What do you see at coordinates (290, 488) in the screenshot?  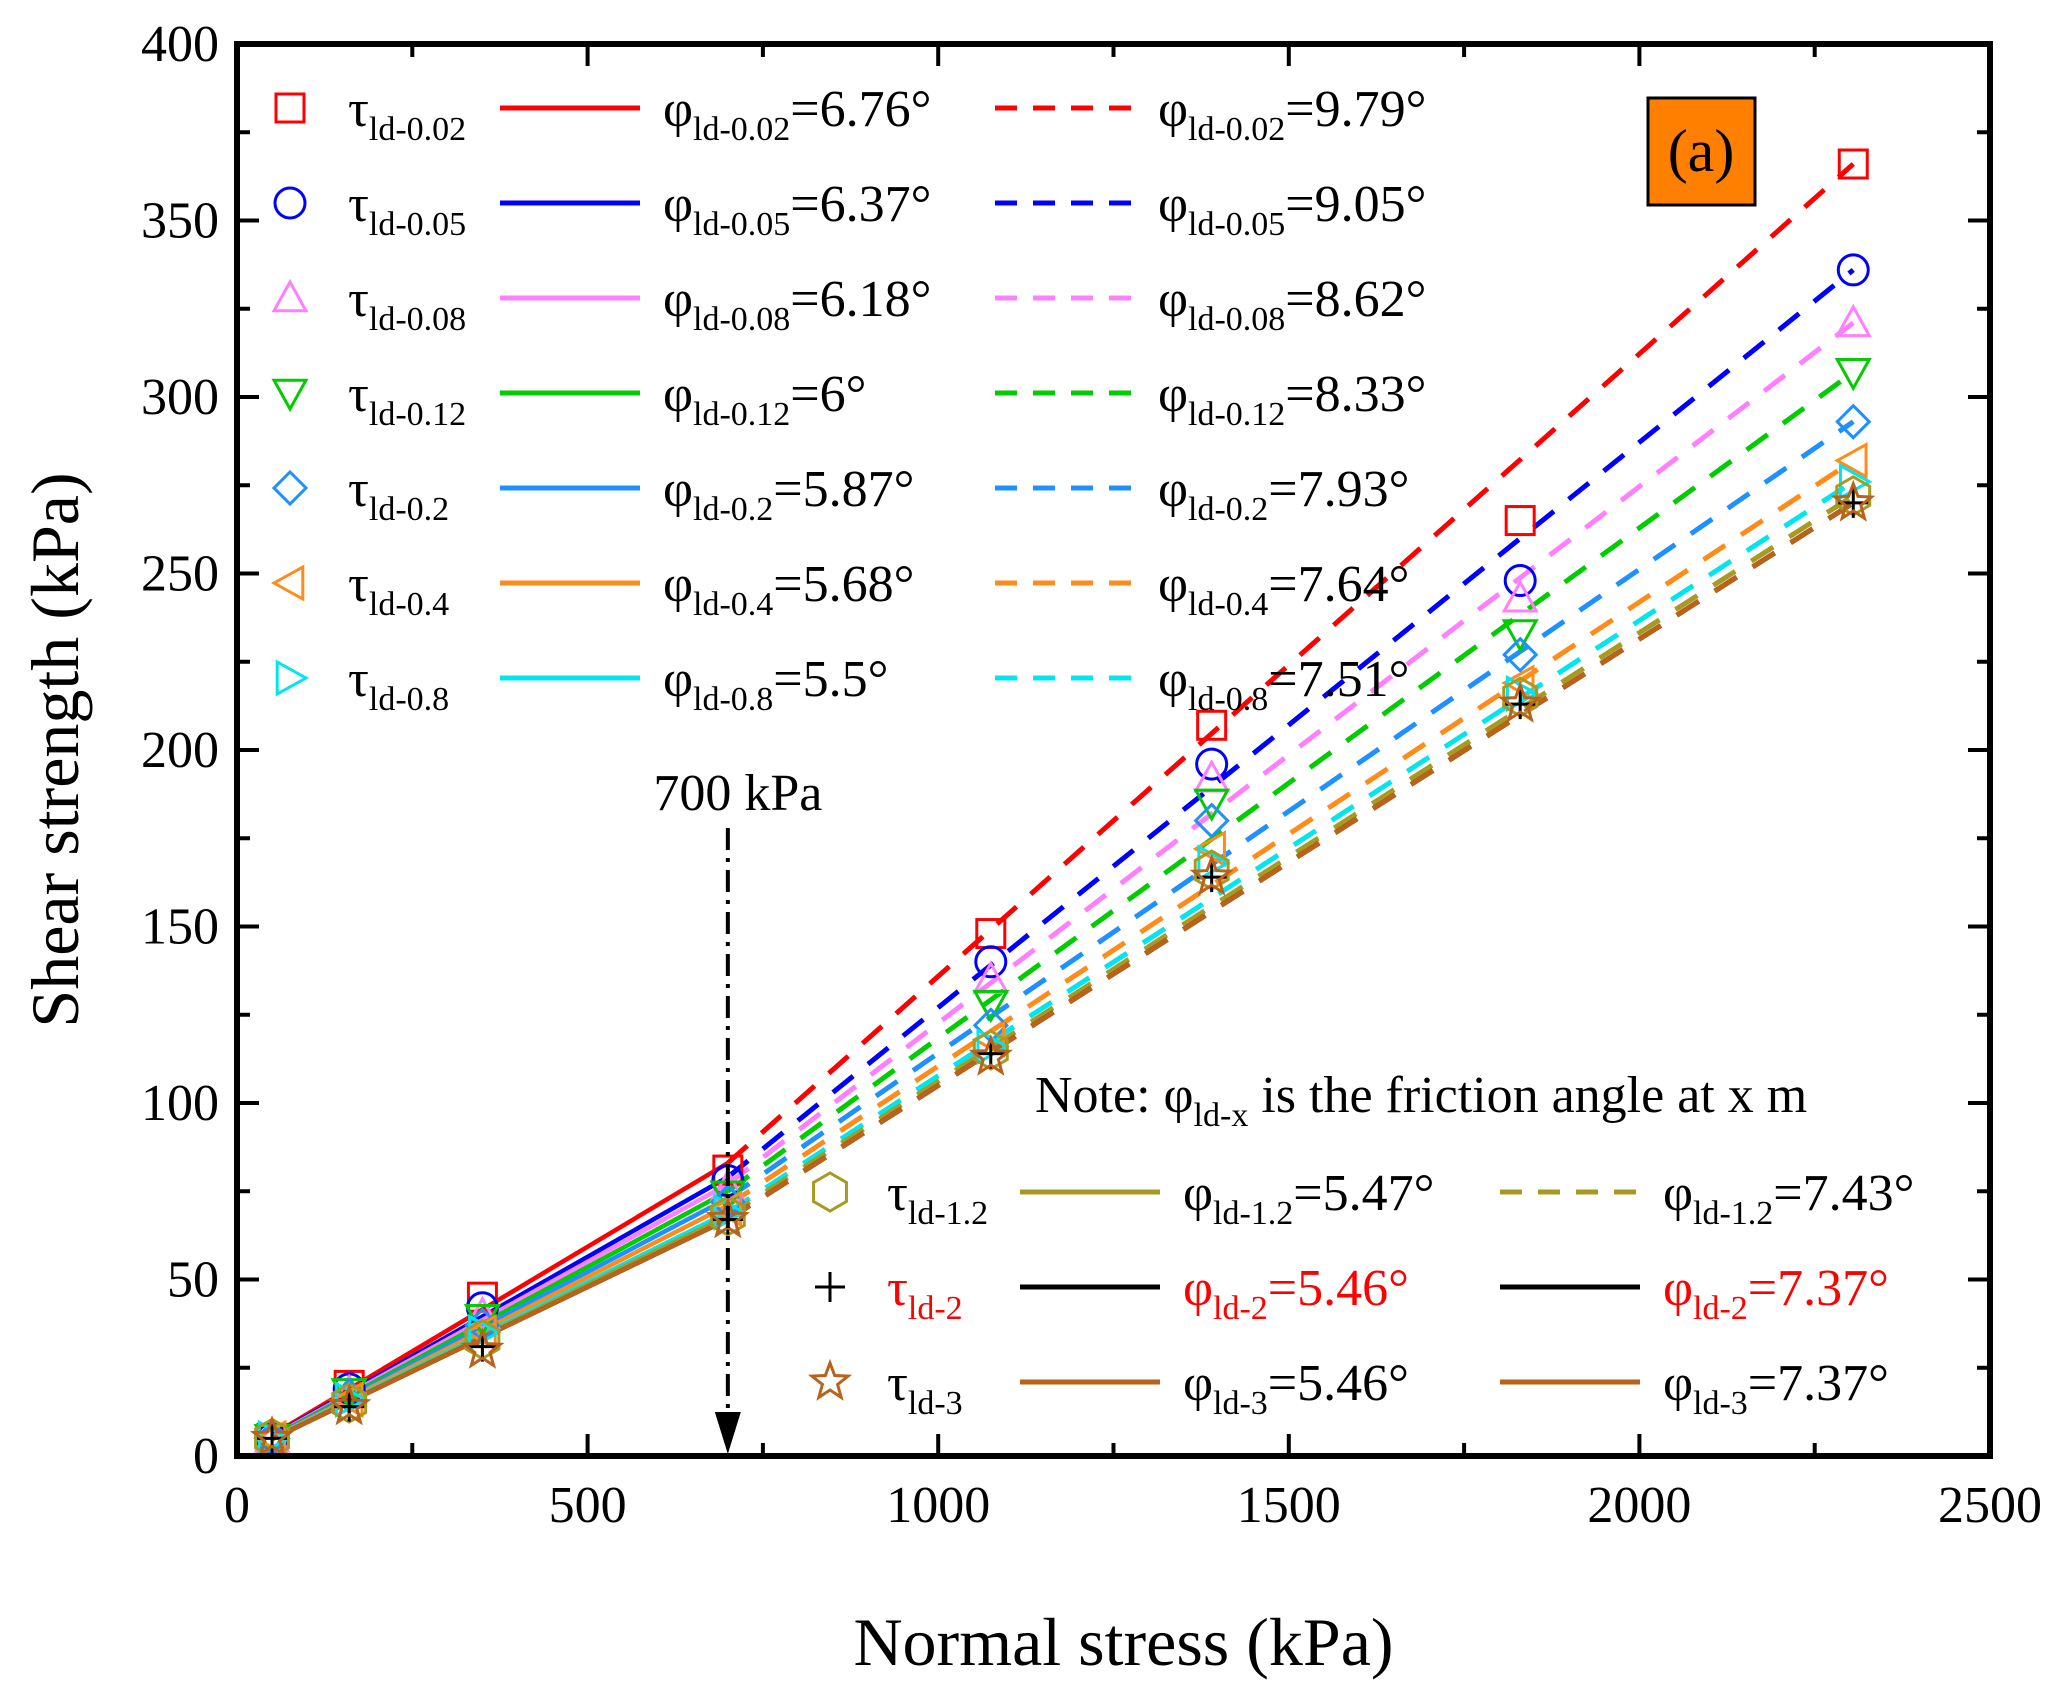 I see `legend-marker-ld-0.2` at bounding box center [290, 488].